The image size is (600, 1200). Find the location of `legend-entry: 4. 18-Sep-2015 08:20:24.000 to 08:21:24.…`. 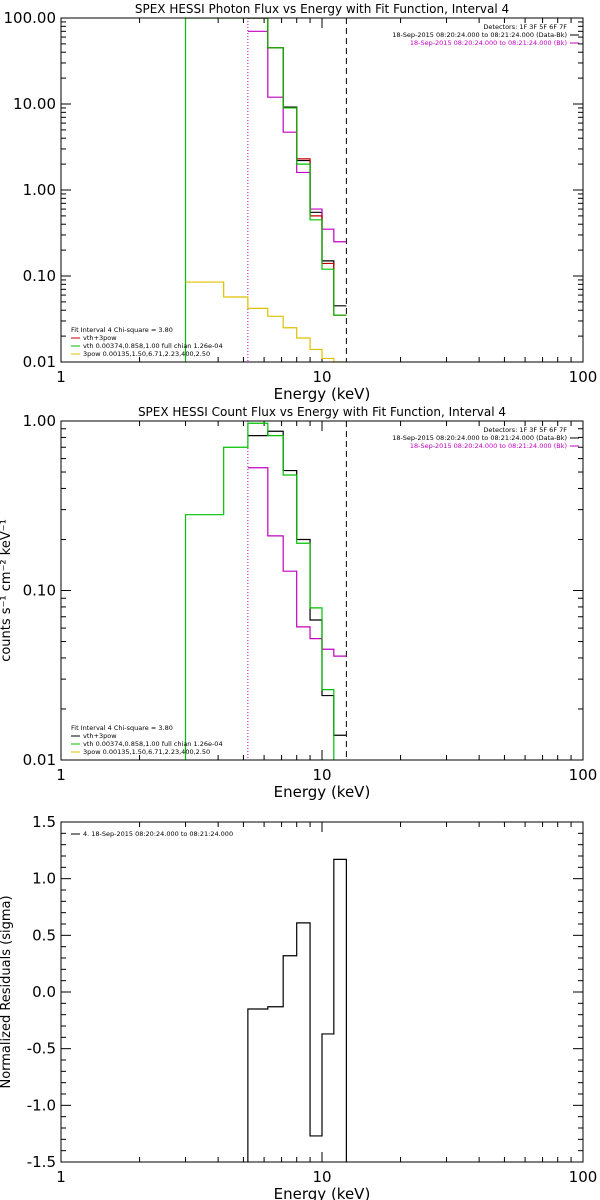

legend-entry: 4. 18-Sep-2015 08:20:24.000 to 08:21:24.… is located at coordinates (158, 834).